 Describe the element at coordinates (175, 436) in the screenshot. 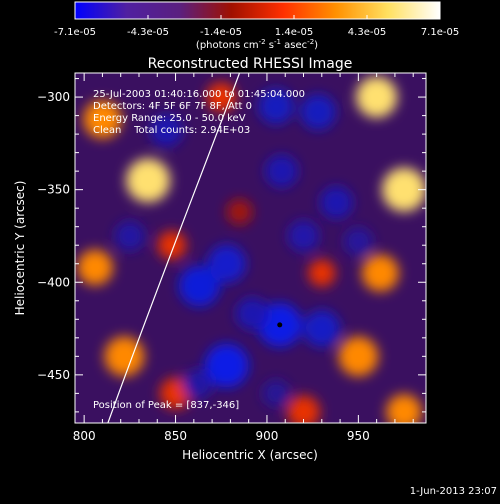

I see `x-tick-label: 850` at that location.